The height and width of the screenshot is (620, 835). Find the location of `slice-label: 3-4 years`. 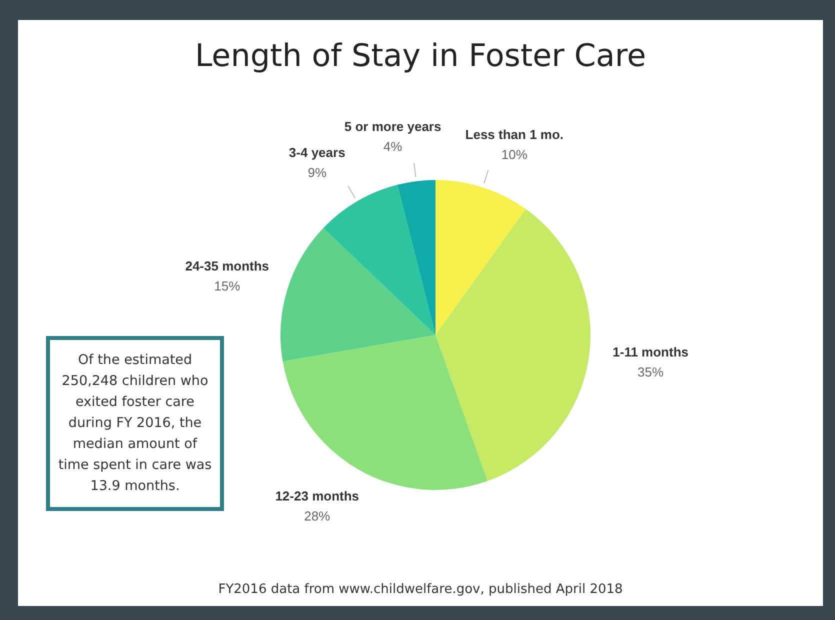

slice-label: 3-4 years is located at coordinates (317, 152).